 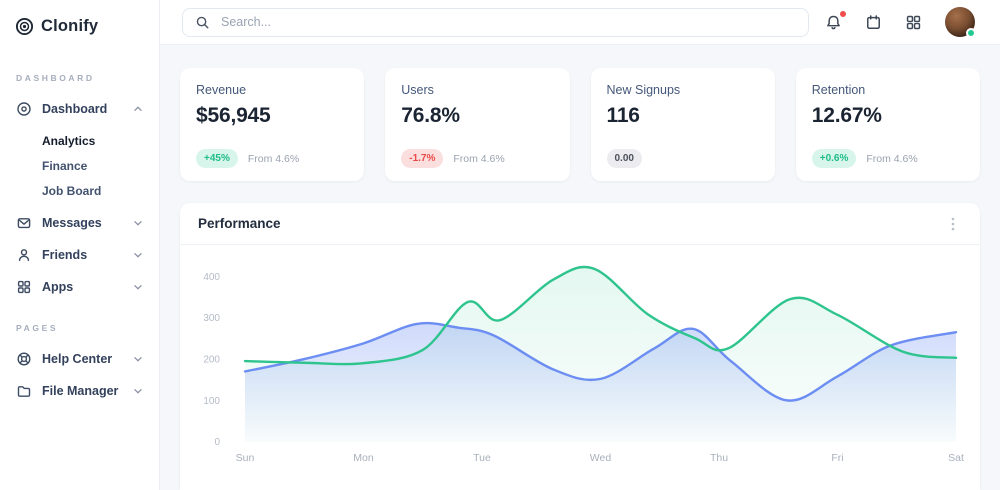 What do you see at coordinates (79, 287) in the screenshot?
I see `sidebar-item-apps: Apps` at bounding box center [79, 287].